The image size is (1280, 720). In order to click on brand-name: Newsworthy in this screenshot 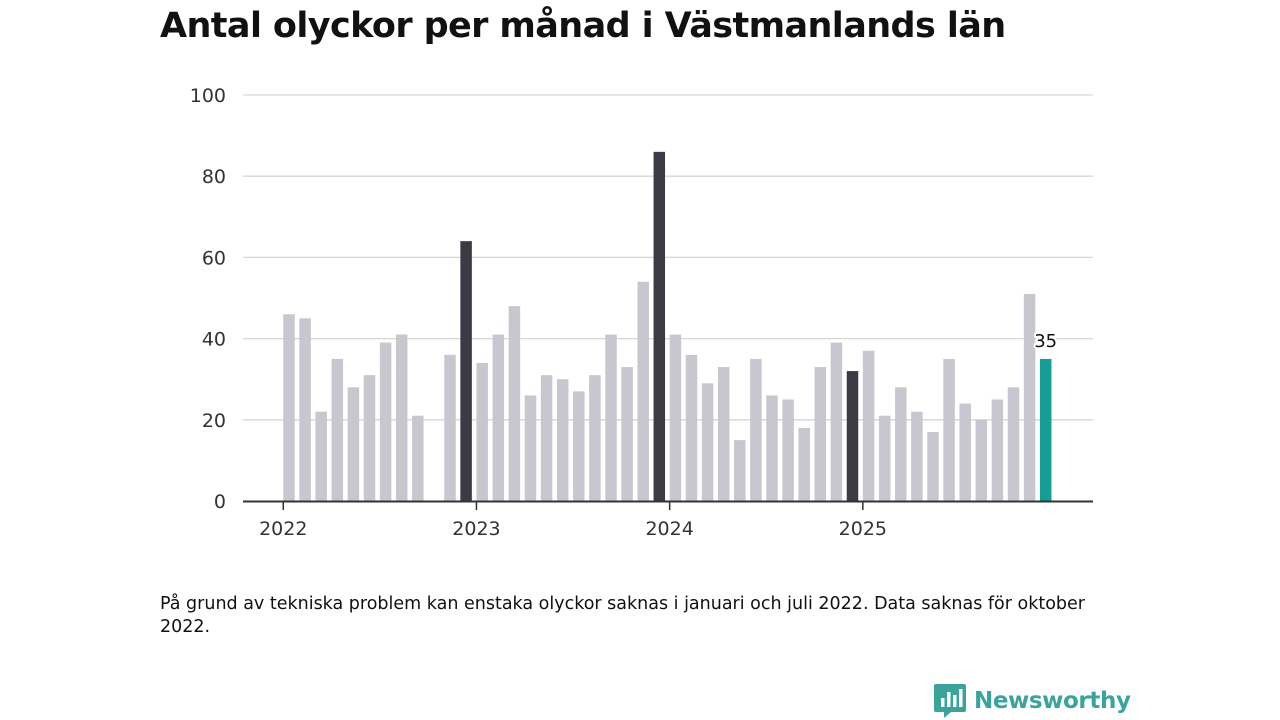, I will do `click(1052, 701)`.